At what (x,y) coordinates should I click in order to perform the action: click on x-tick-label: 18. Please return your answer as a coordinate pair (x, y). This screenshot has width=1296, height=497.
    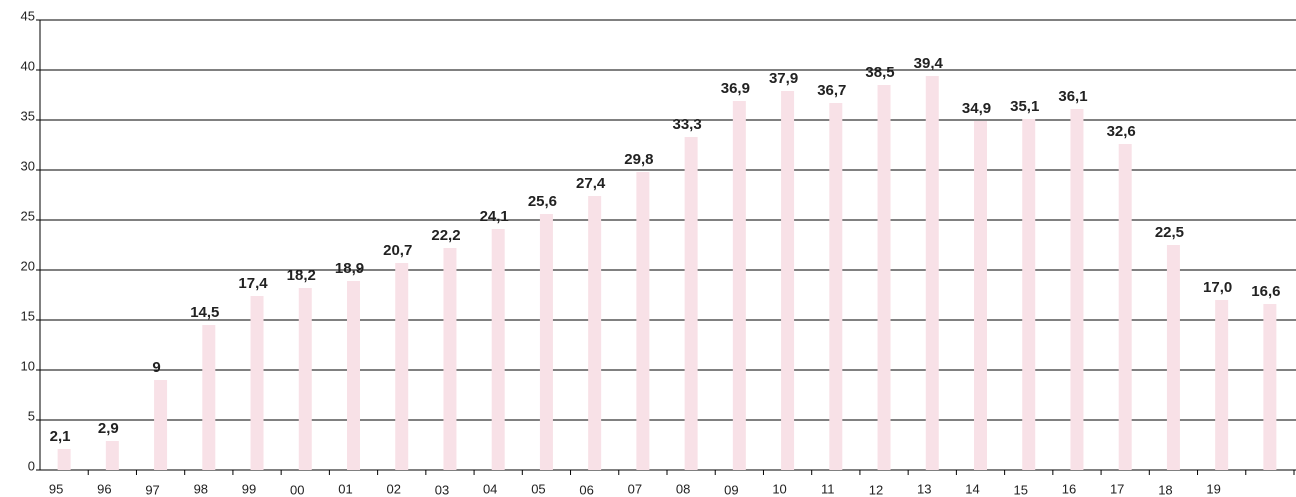
    Looking at the image, I should click on (1165, 489).